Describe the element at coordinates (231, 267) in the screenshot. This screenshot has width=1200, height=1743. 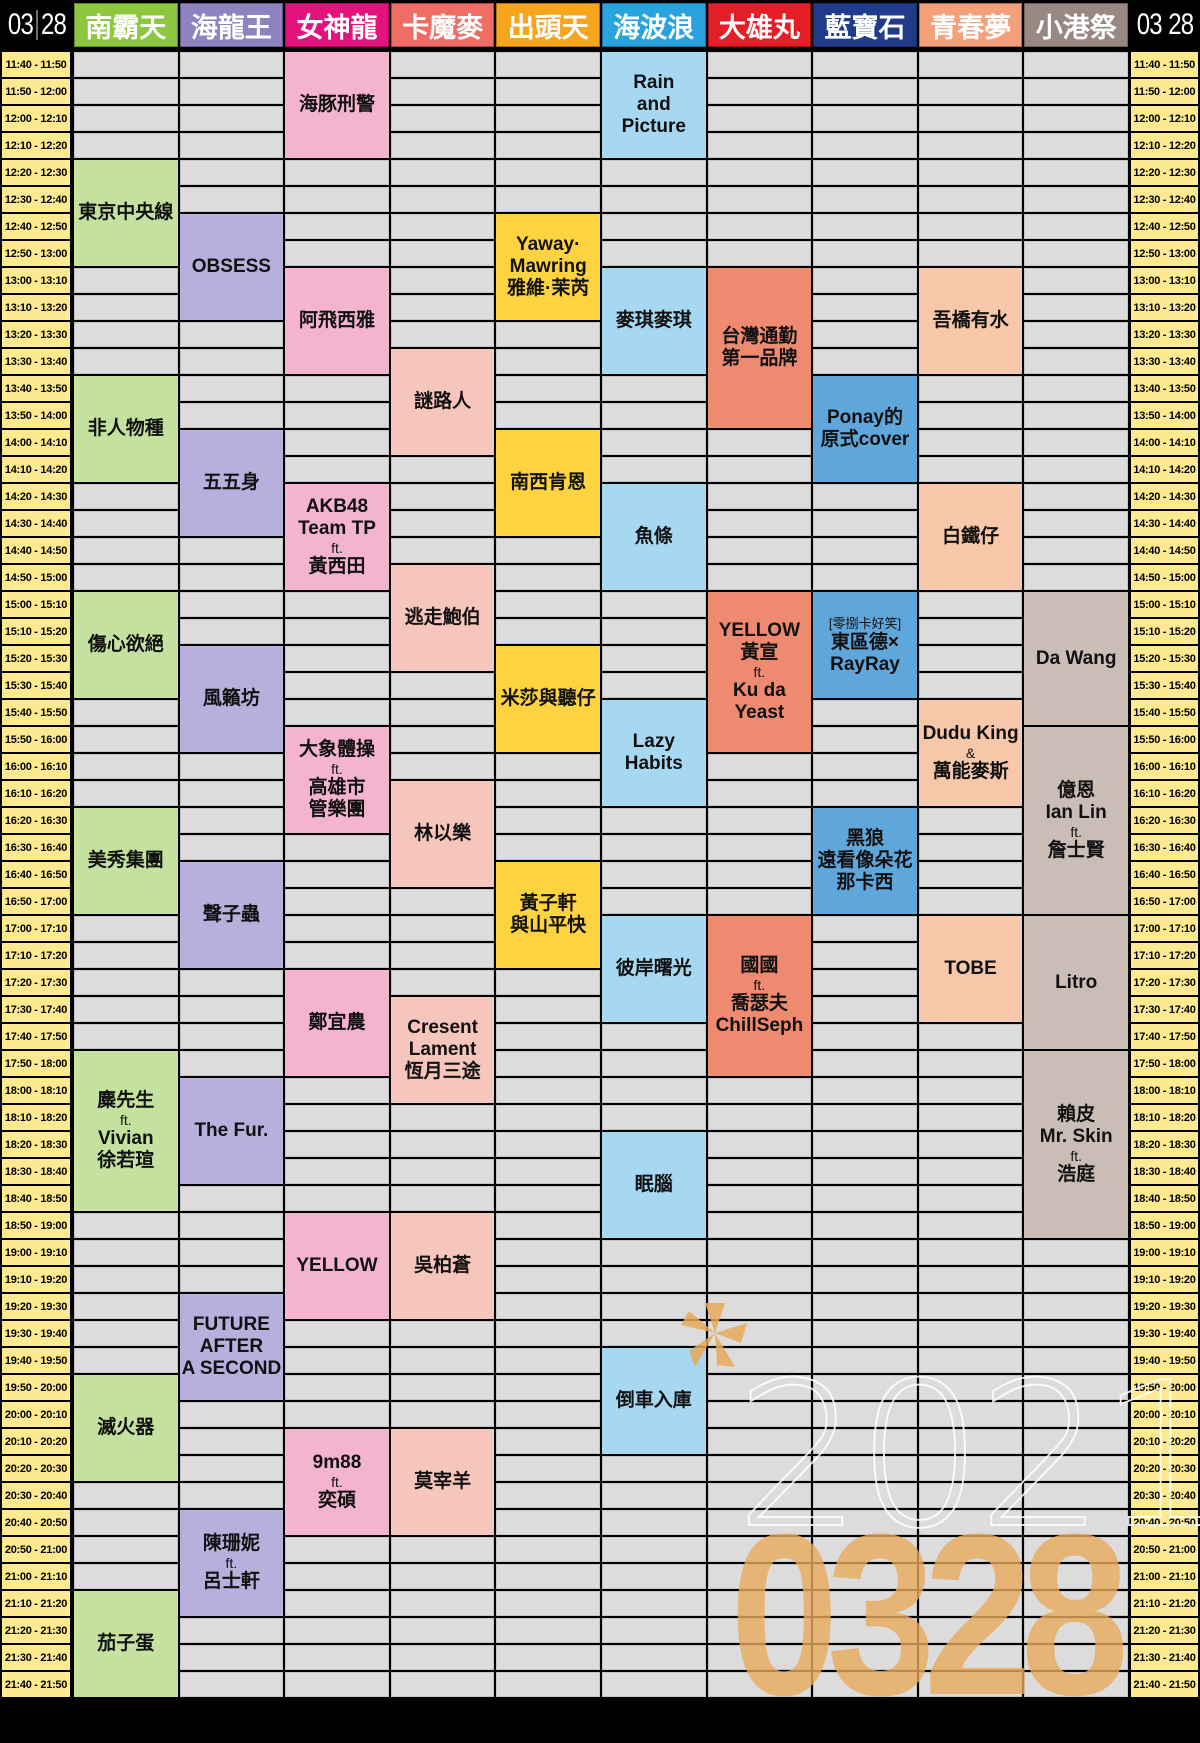
I see `performance-block: OBSESS` at that location.